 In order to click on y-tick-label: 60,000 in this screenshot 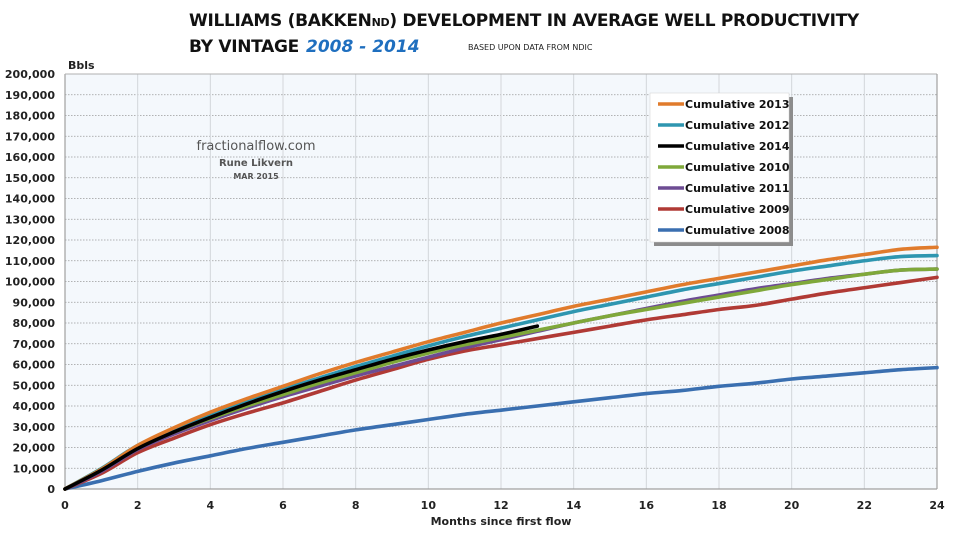, I will do `click(34, 365)`.